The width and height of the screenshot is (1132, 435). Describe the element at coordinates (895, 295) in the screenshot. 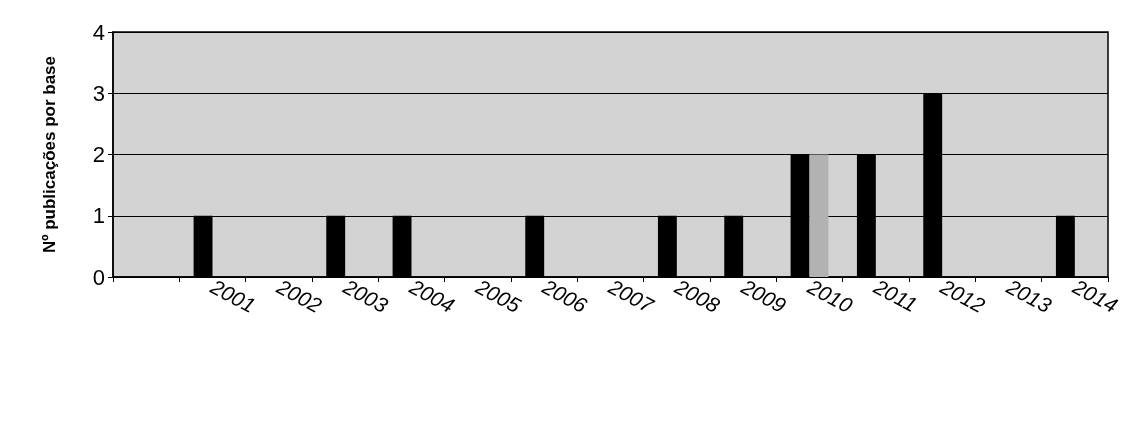

I see `x-tick-label: 2011` at that location.